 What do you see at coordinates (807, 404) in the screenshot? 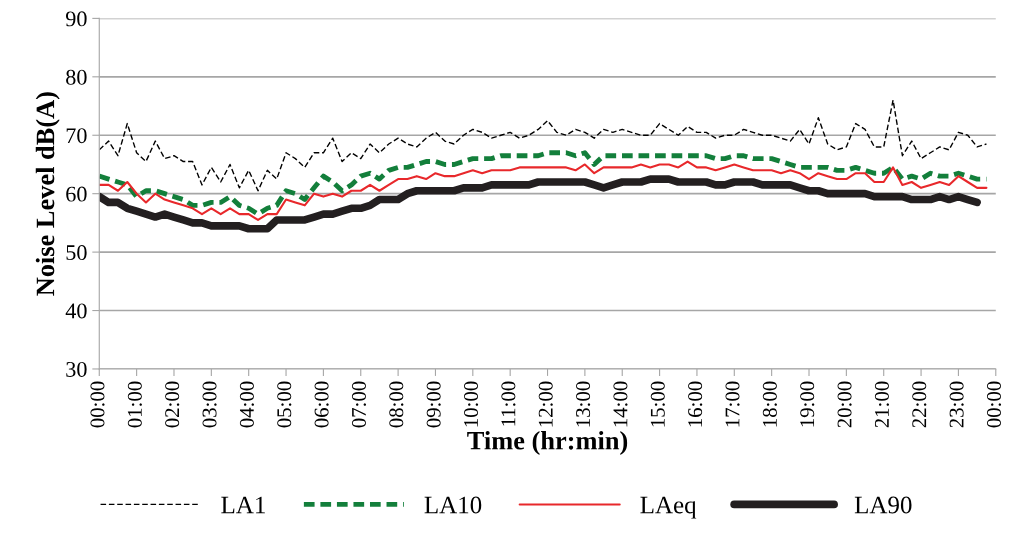
I see `x-tick-label: 19:00` at bounding box center [807, 404].